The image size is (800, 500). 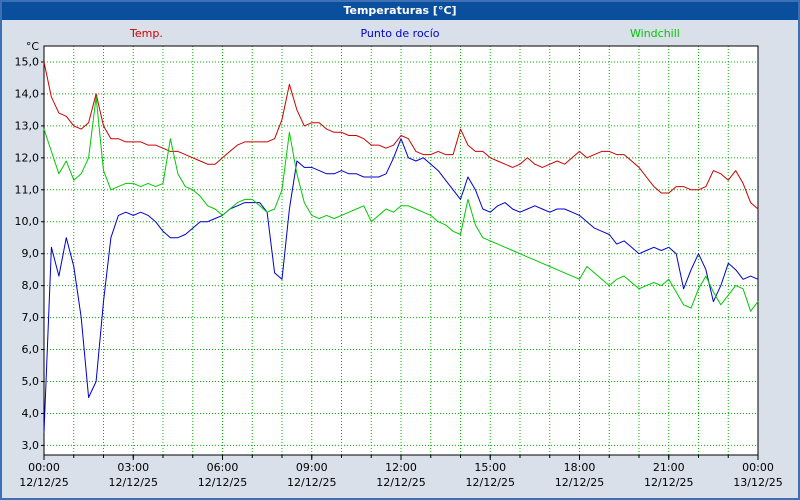 What do you see at coordinates (146, 33) in the screenshot?
I see `legend-temp: Temp.` at bounding box center [146, 33].